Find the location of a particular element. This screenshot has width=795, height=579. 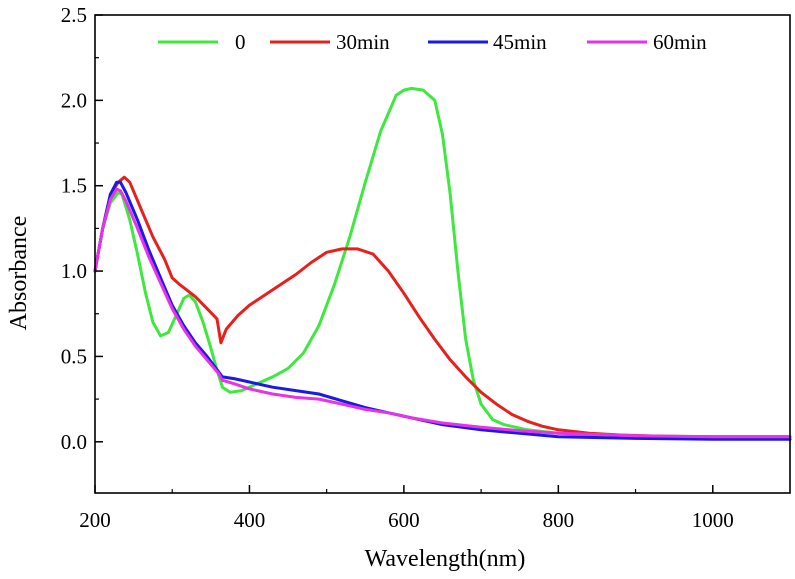

x-tick-label: 1000 is located at coordinates (713, 520).